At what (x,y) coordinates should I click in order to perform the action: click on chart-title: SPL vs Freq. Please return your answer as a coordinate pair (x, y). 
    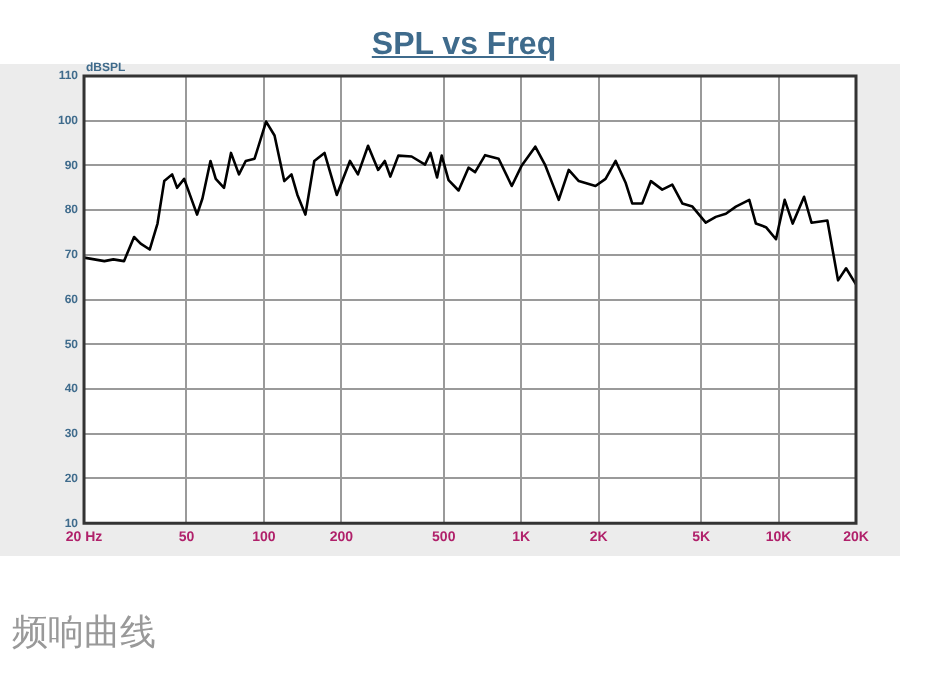
    Looking at the image, I should click on (464, 46).